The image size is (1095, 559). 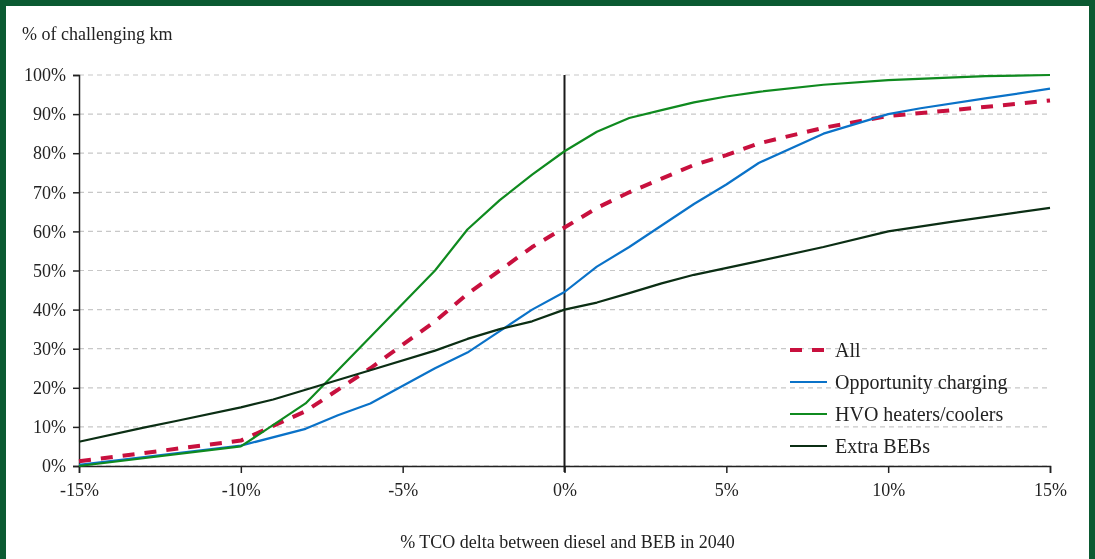 What do you see at coordinates (49, 270) in the screenshot?
I see `y-tick-label: 50%` at bounding box center [49, 270].